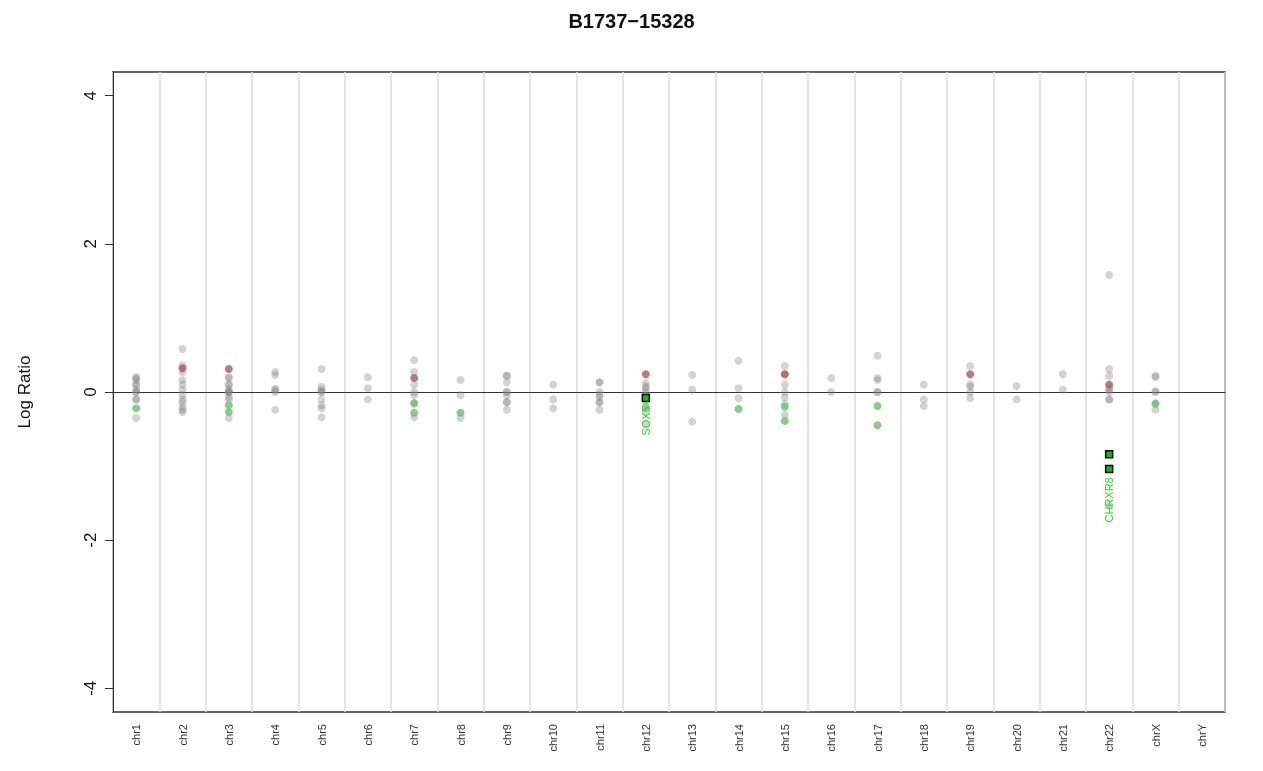 Image resolution: width=1263 pixels, height=771 pixels. Describe the element at coordinates (506, 735) in the screenshot. I see `x-tick-label: chr9` at that location.